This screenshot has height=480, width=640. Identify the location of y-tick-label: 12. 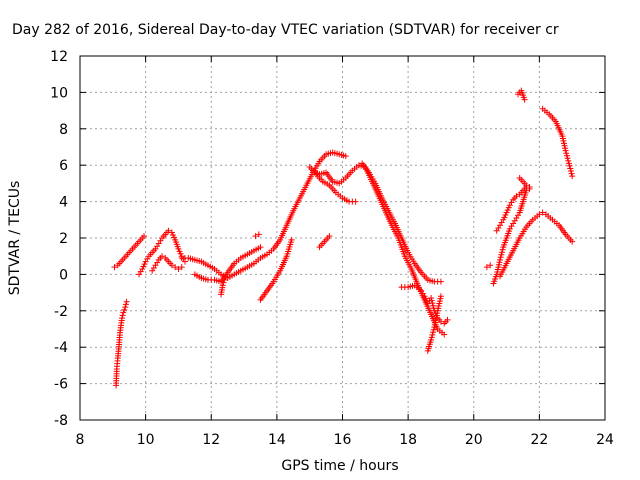
(59, 57).